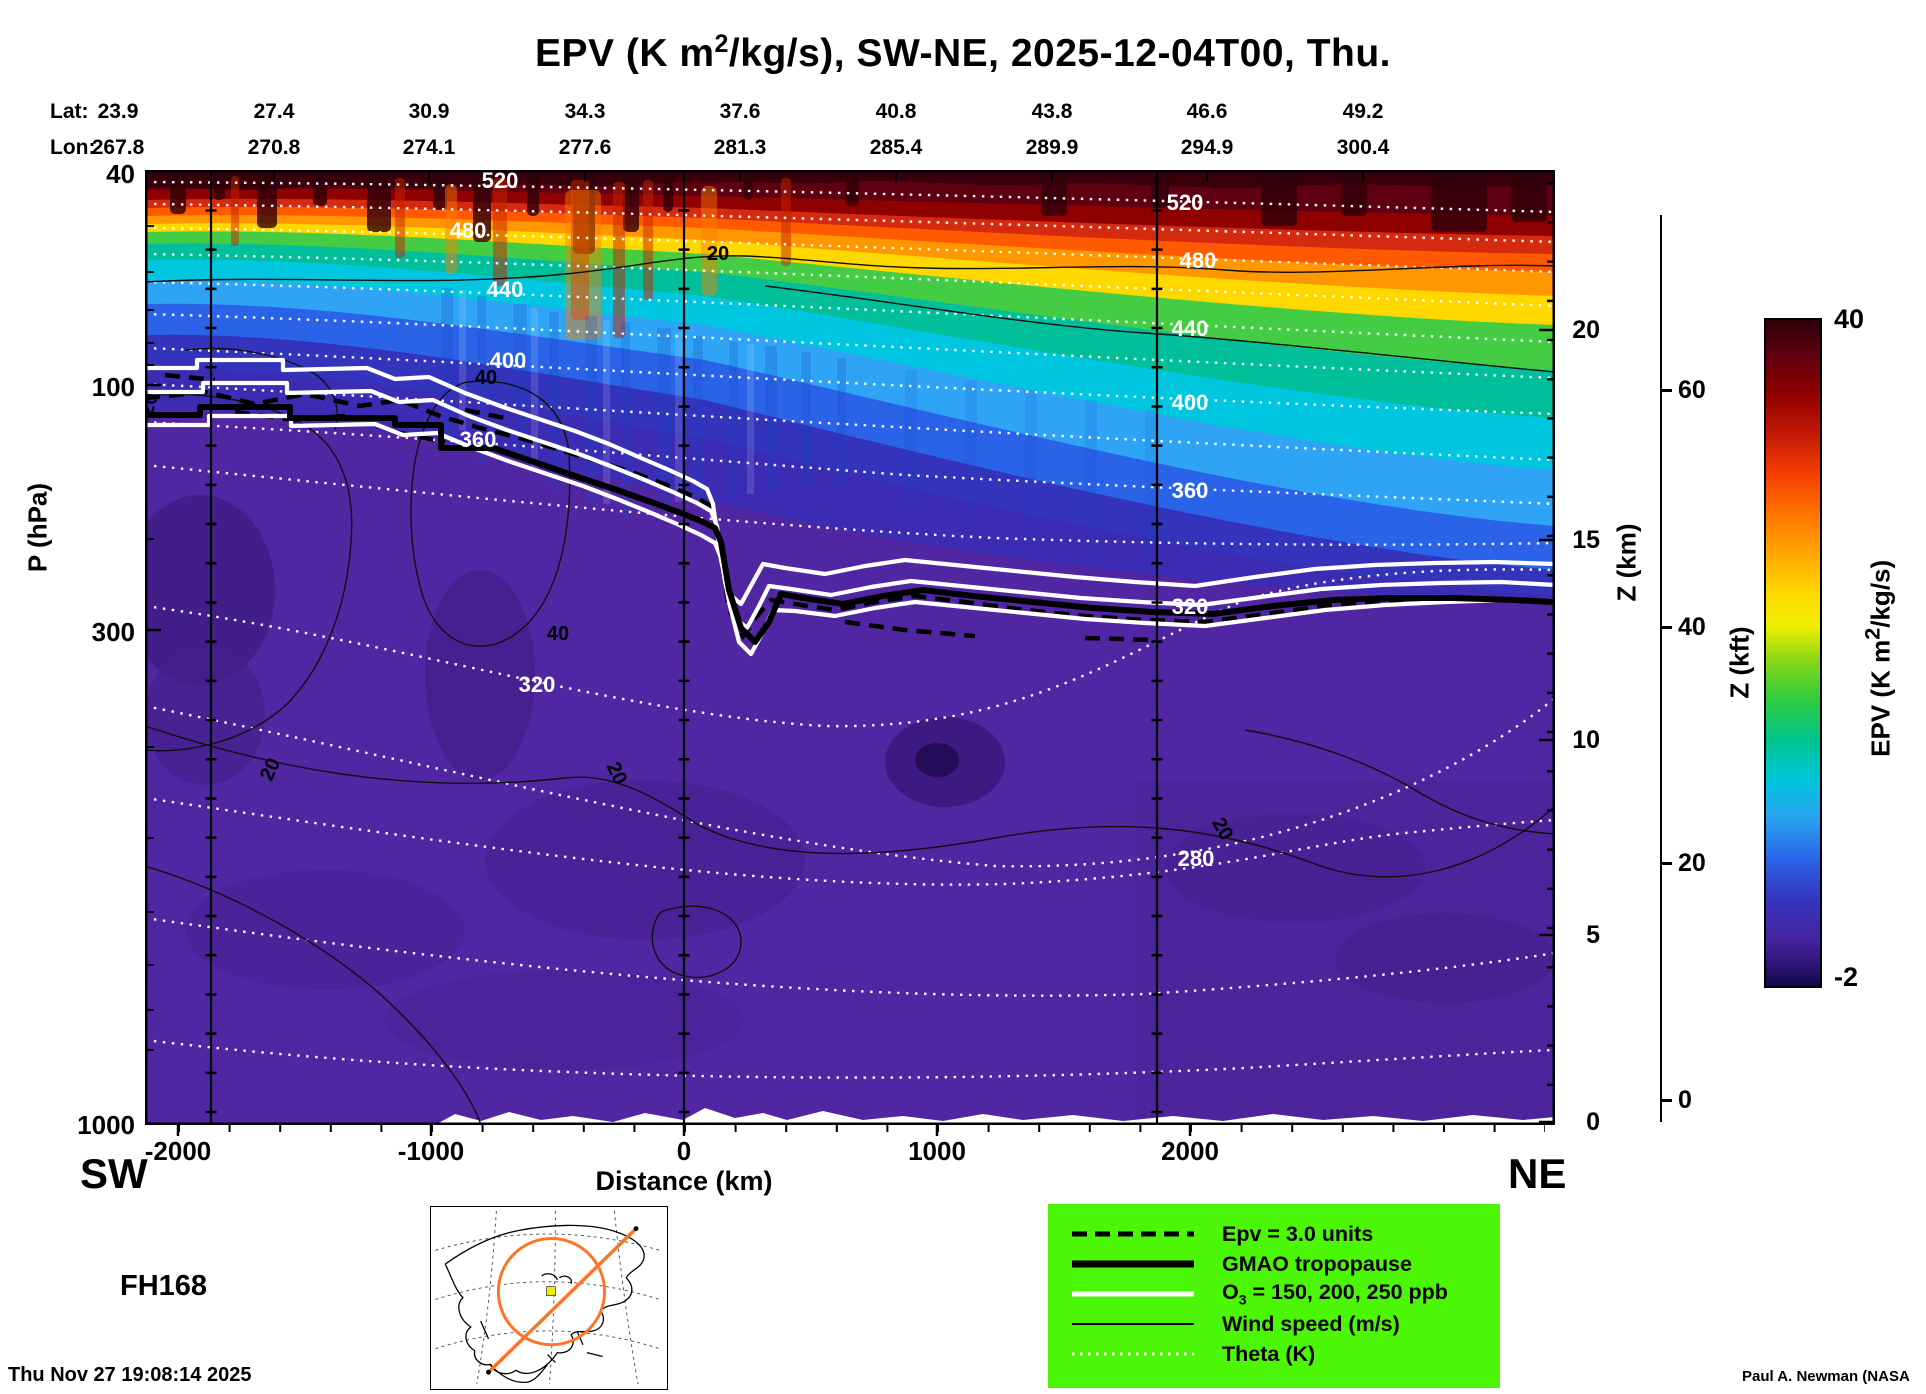  I want to click on lat-tick: 49.2, so click(1363, 111).